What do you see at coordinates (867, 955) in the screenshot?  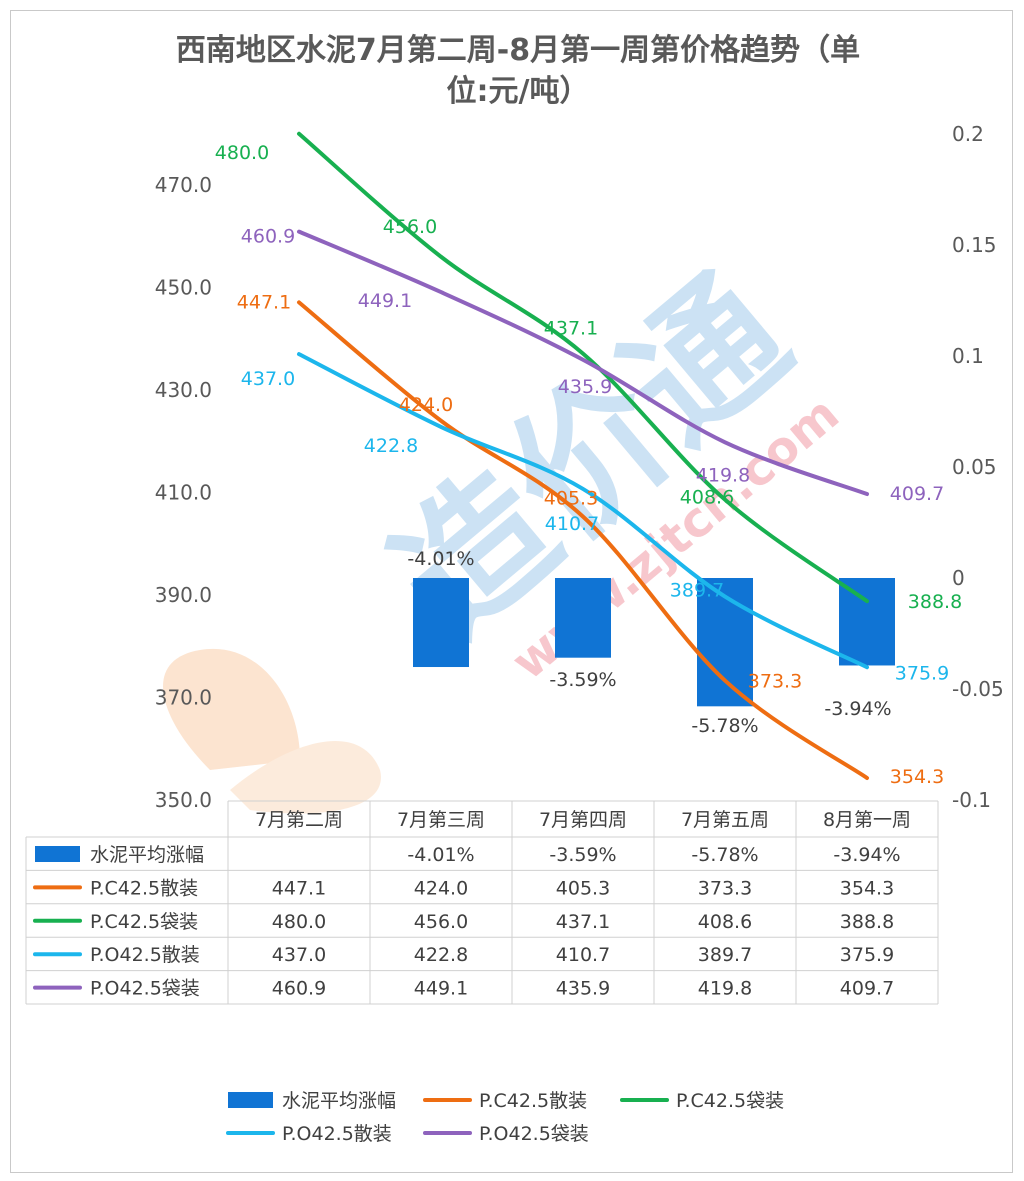 I see `table-cell: 375.9` at bounding box center [867, 955].